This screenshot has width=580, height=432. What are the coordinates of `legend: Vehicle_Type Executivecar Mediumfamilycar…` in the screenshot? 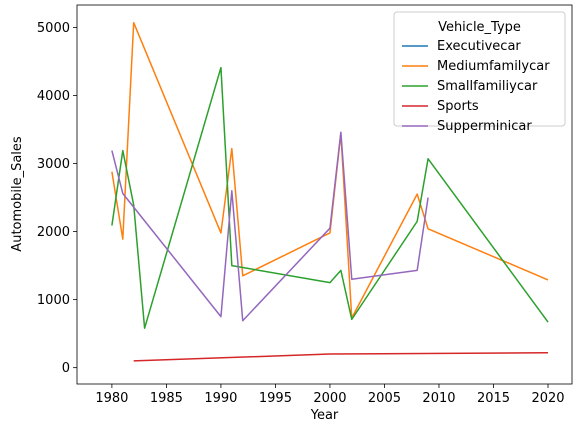 It's located at (479, 72).